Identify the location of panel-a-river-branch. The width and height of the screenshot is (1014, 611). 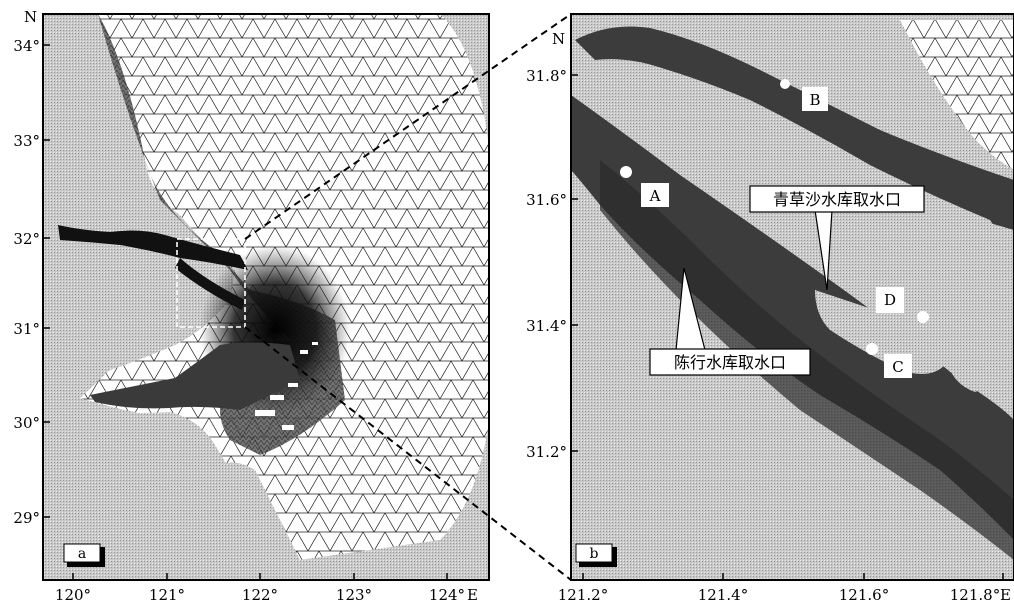
(210, 284).